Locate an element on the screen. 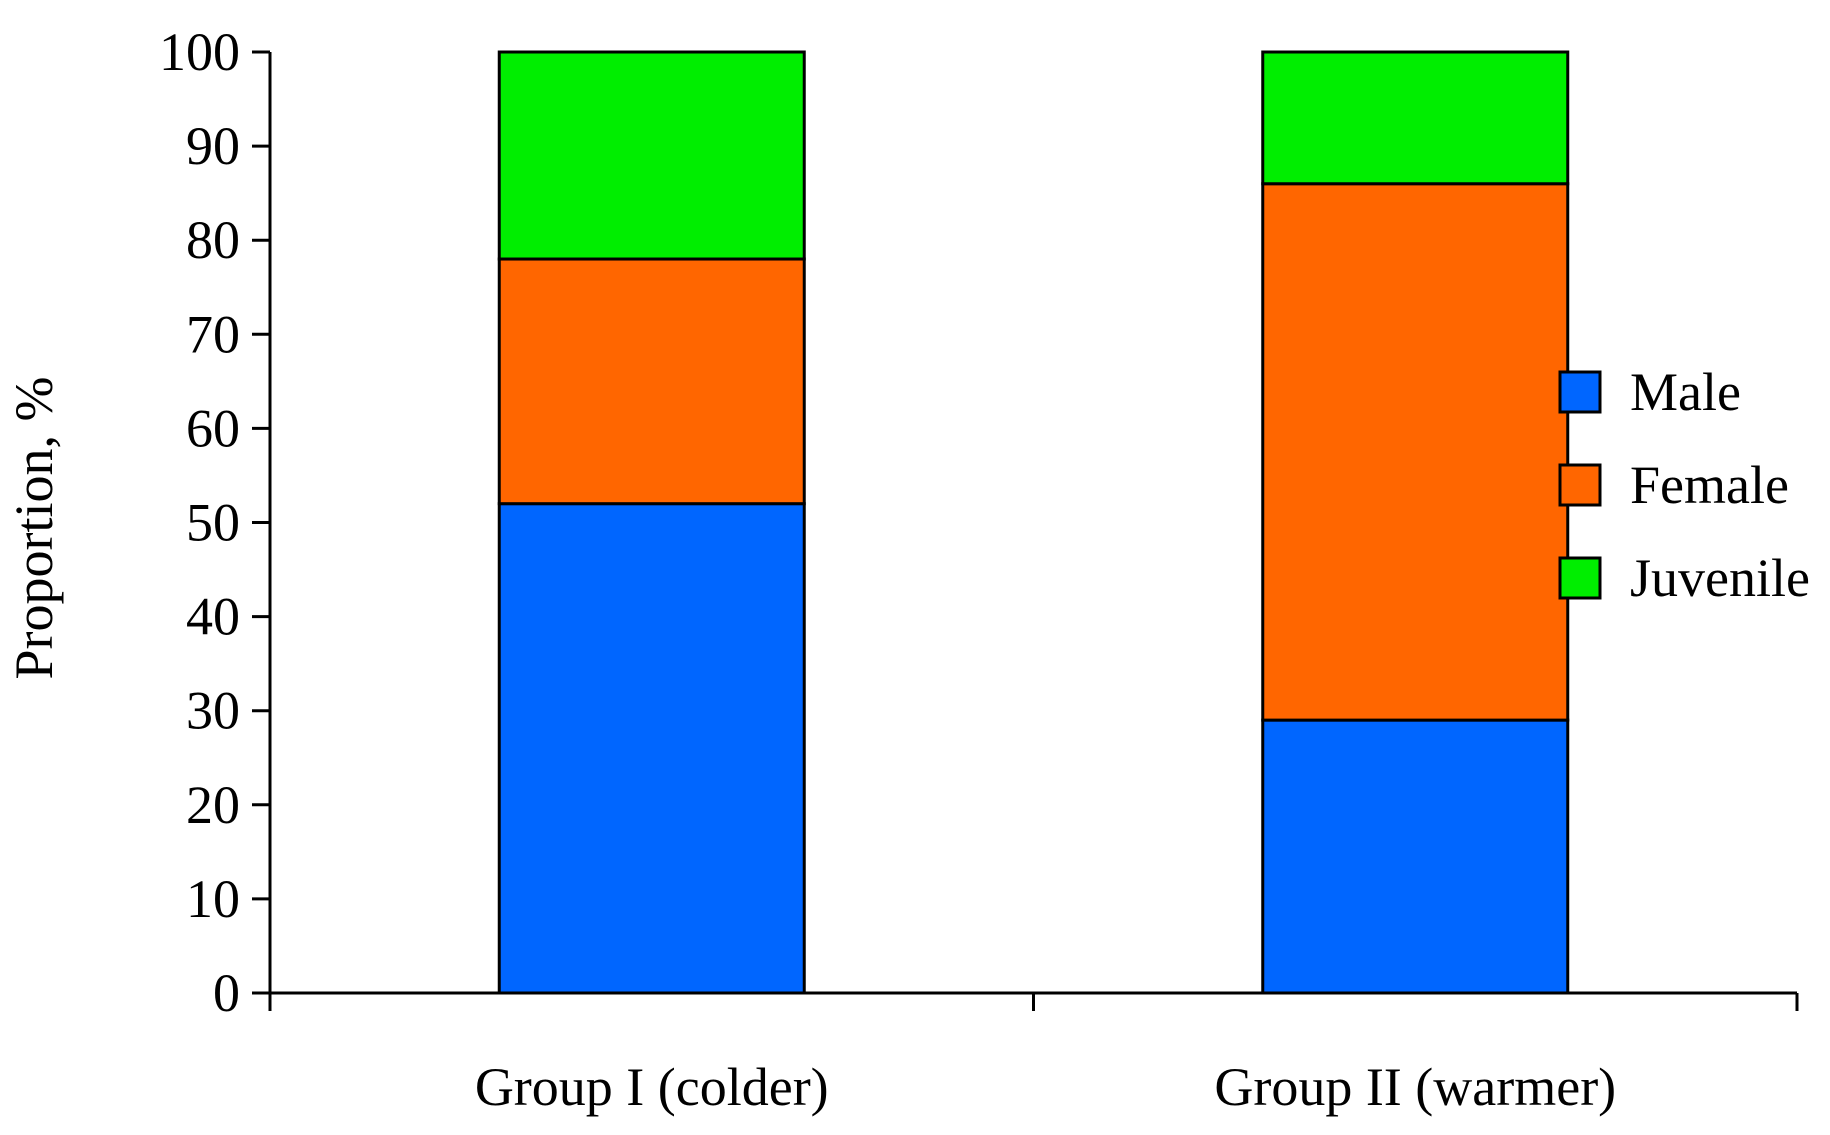  legend-swatch-female is located at coordinates (1580, 485).